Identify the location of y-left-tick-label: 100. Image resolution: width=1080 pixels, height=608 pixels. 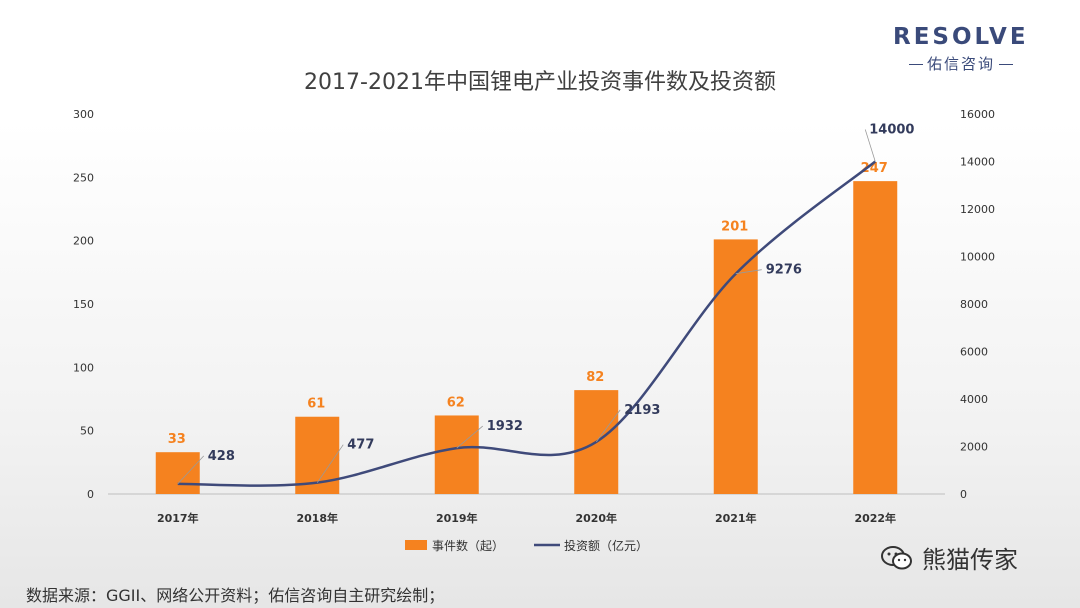
(83, 367).